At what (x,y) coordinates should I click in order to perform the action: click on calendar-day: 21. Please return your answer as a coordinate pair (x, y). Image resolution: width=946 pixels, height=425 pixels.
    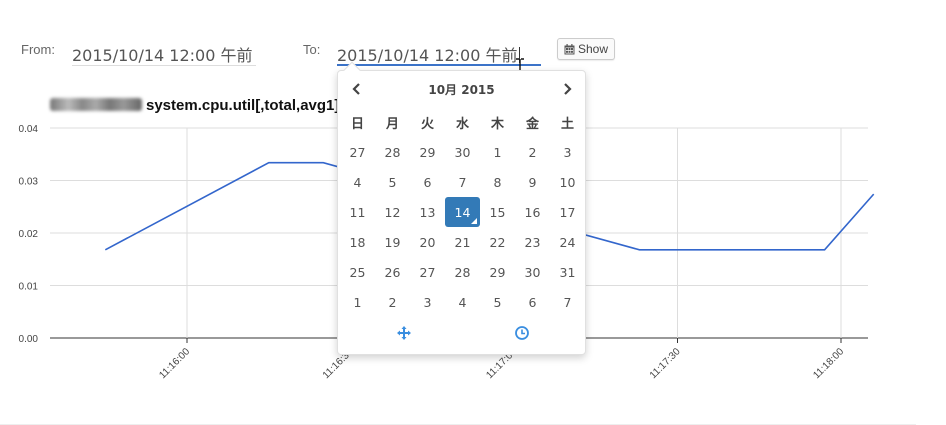
    Looking at the image, I should click on (462, 242).